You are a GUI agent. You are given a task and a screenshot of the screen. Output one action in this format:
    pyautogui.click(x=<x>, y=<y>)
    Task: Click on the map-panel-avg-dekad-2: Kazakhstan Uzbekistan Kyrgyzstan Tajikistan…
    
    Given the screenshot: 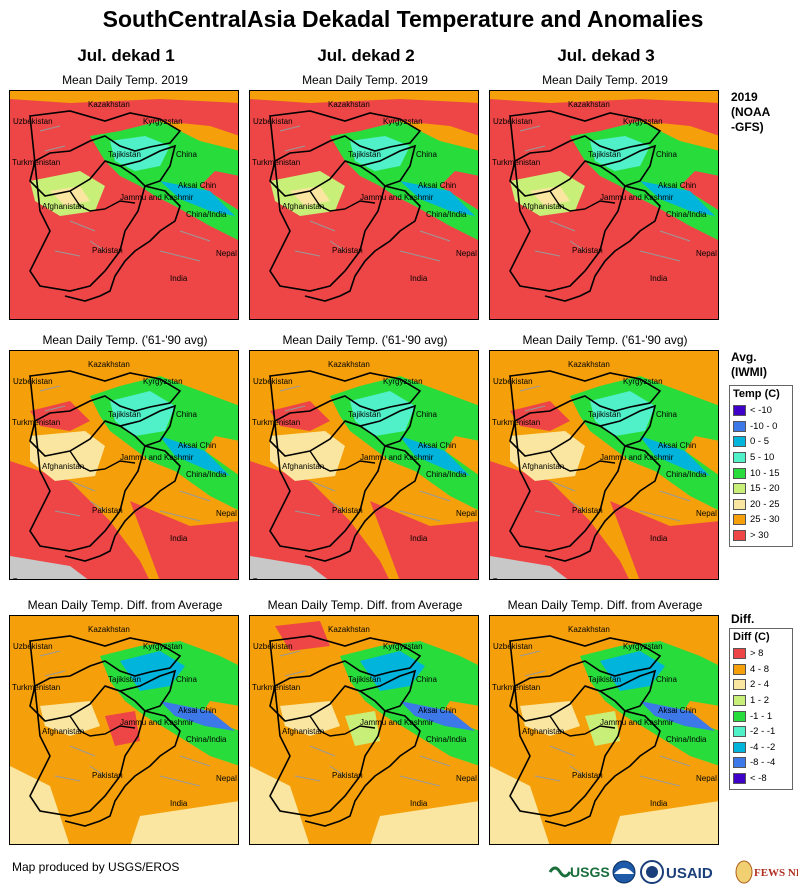 What is the action you would take?
    pyautogui.click(x=364, y=465)
    